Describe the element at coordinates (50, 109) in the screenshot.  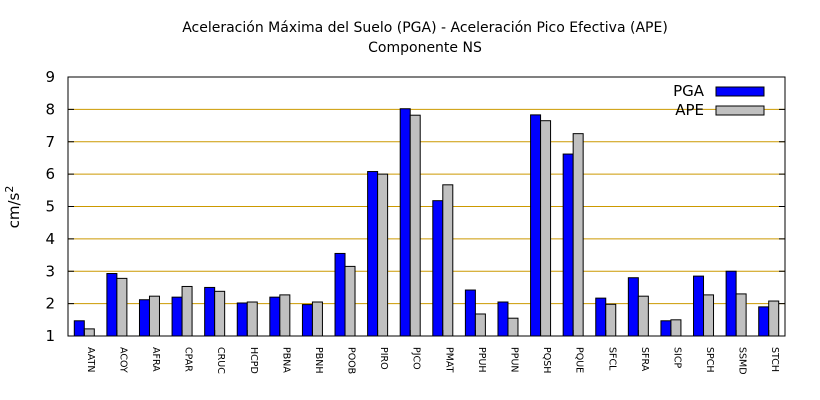
I see `y-tick-label: 8` at that location.